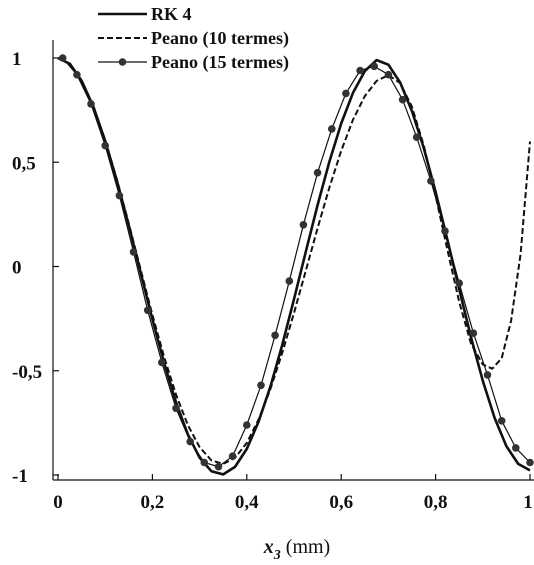 The image size is (534, 565). What do you see at coordinates (247, 502) in the screenshot?
I see `x-tick-label: 0,4` at bounding box center [247, 502].